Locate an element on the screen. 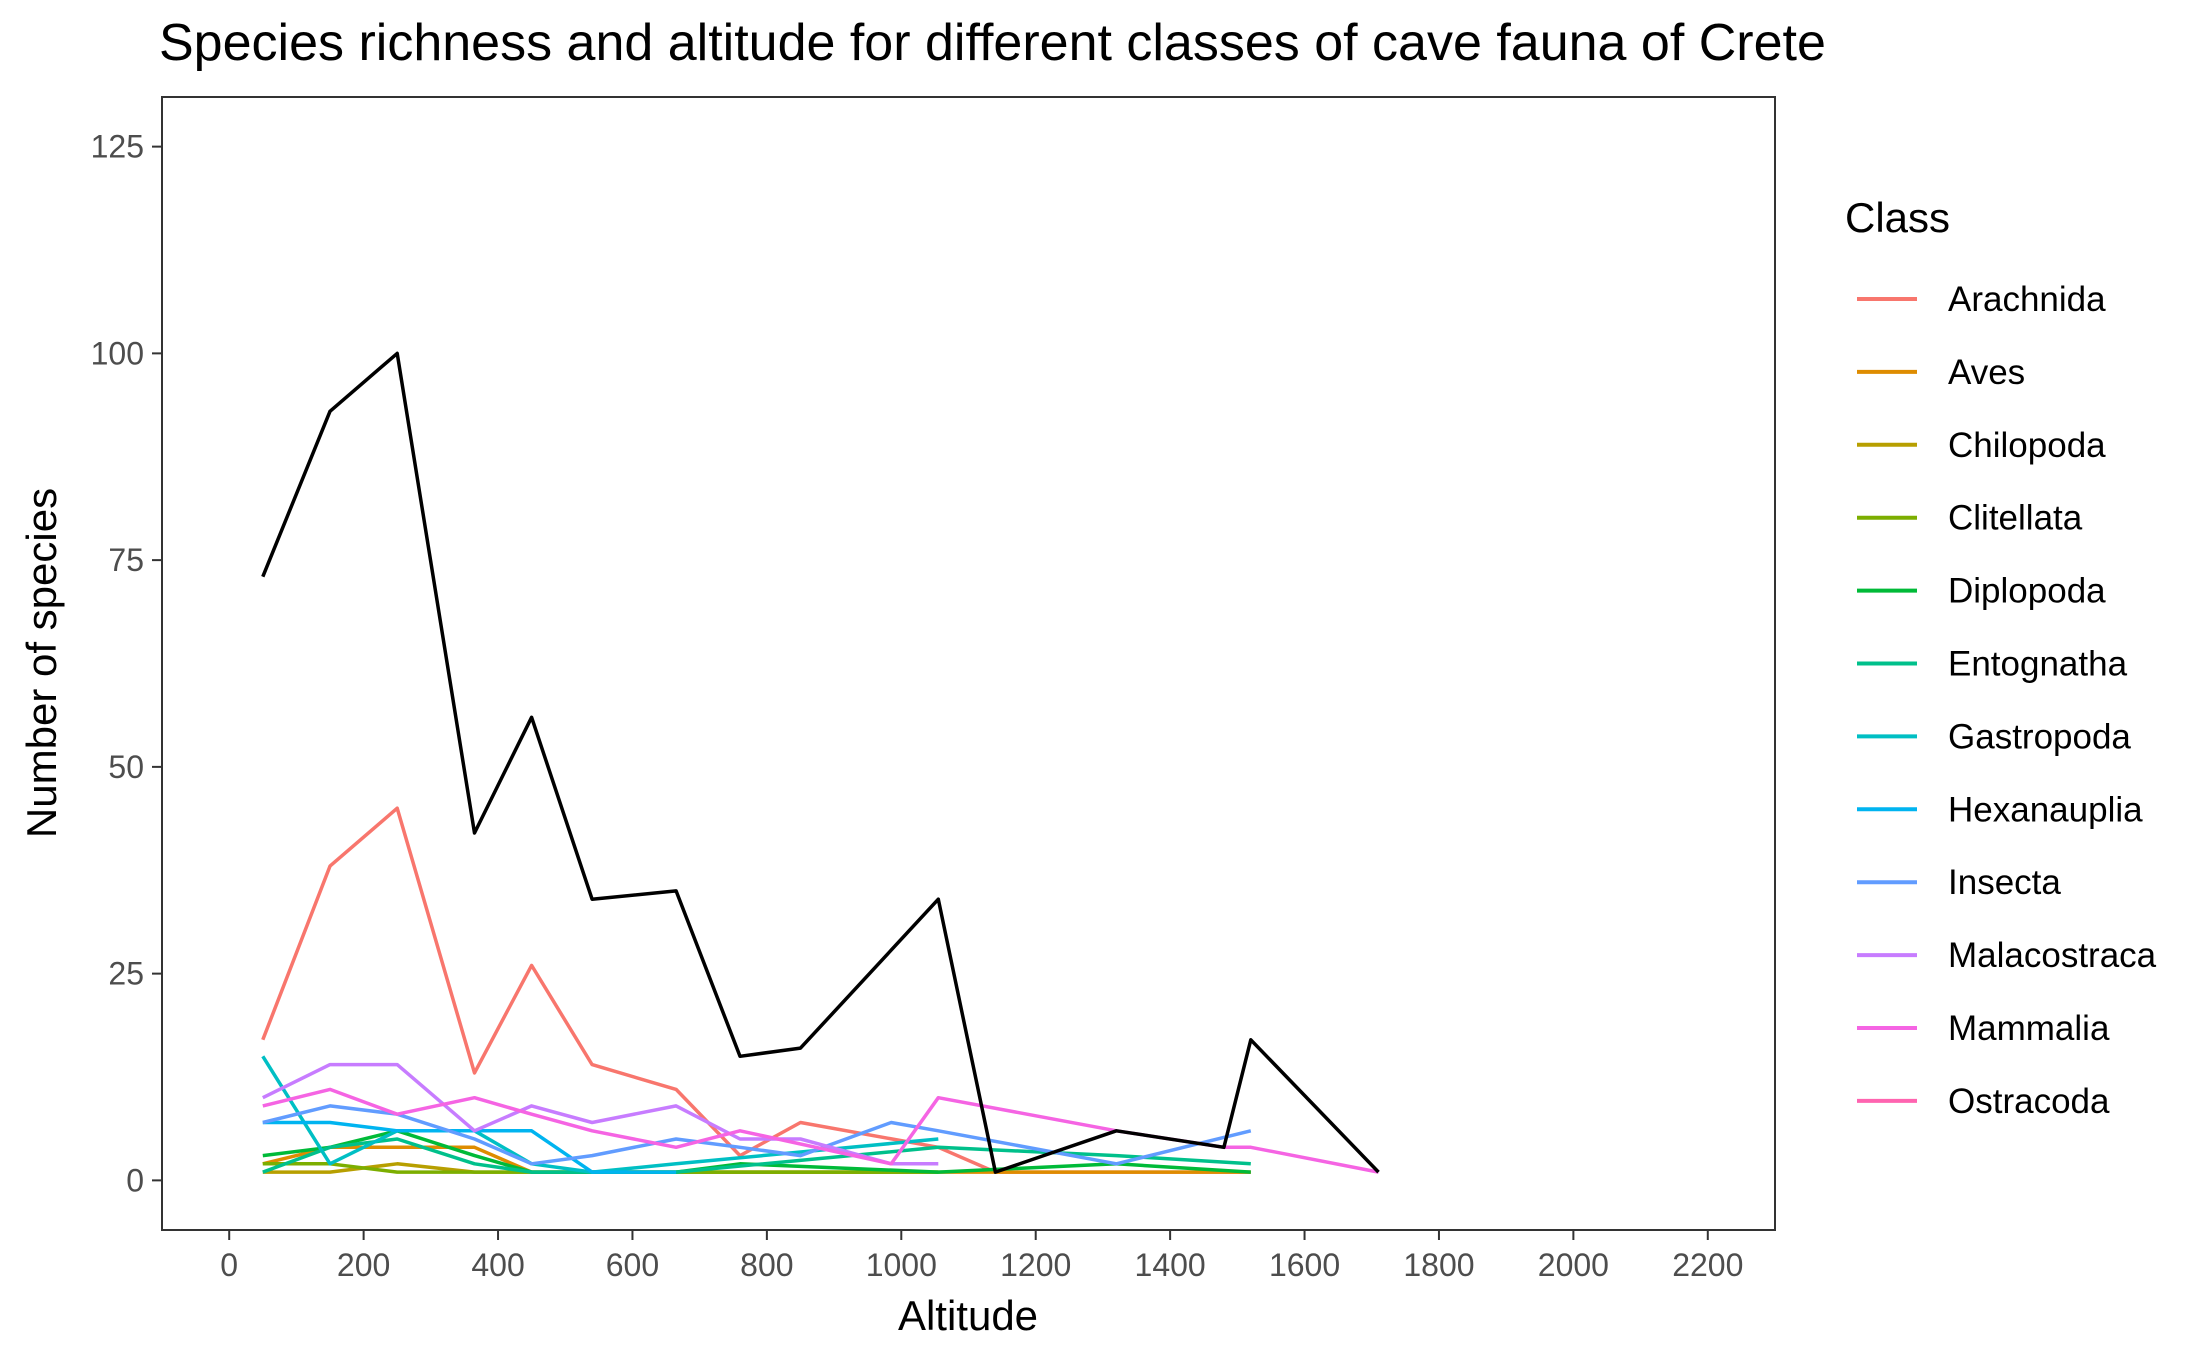 The width and height of the screenshot is (2187, 1351). y-tick-label: 100 is located at coordinates (117, 353).